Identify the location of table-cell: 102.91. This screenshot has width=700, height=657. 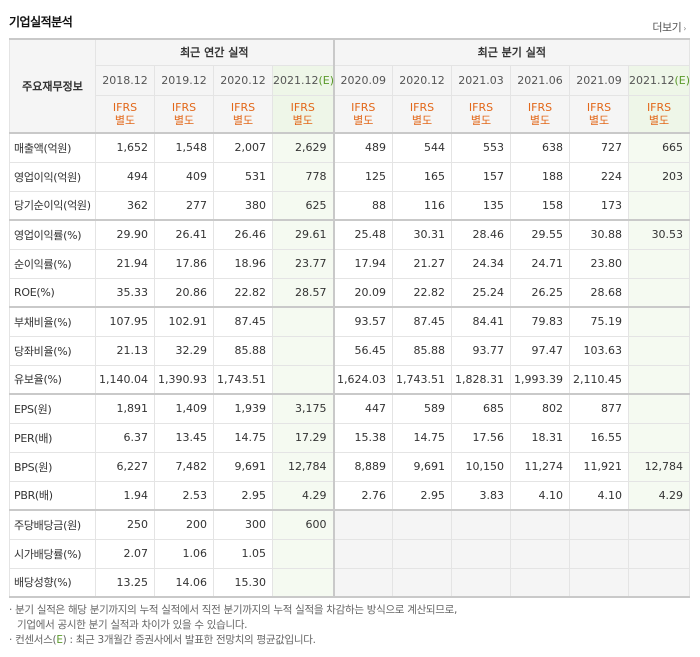
(184, 321).